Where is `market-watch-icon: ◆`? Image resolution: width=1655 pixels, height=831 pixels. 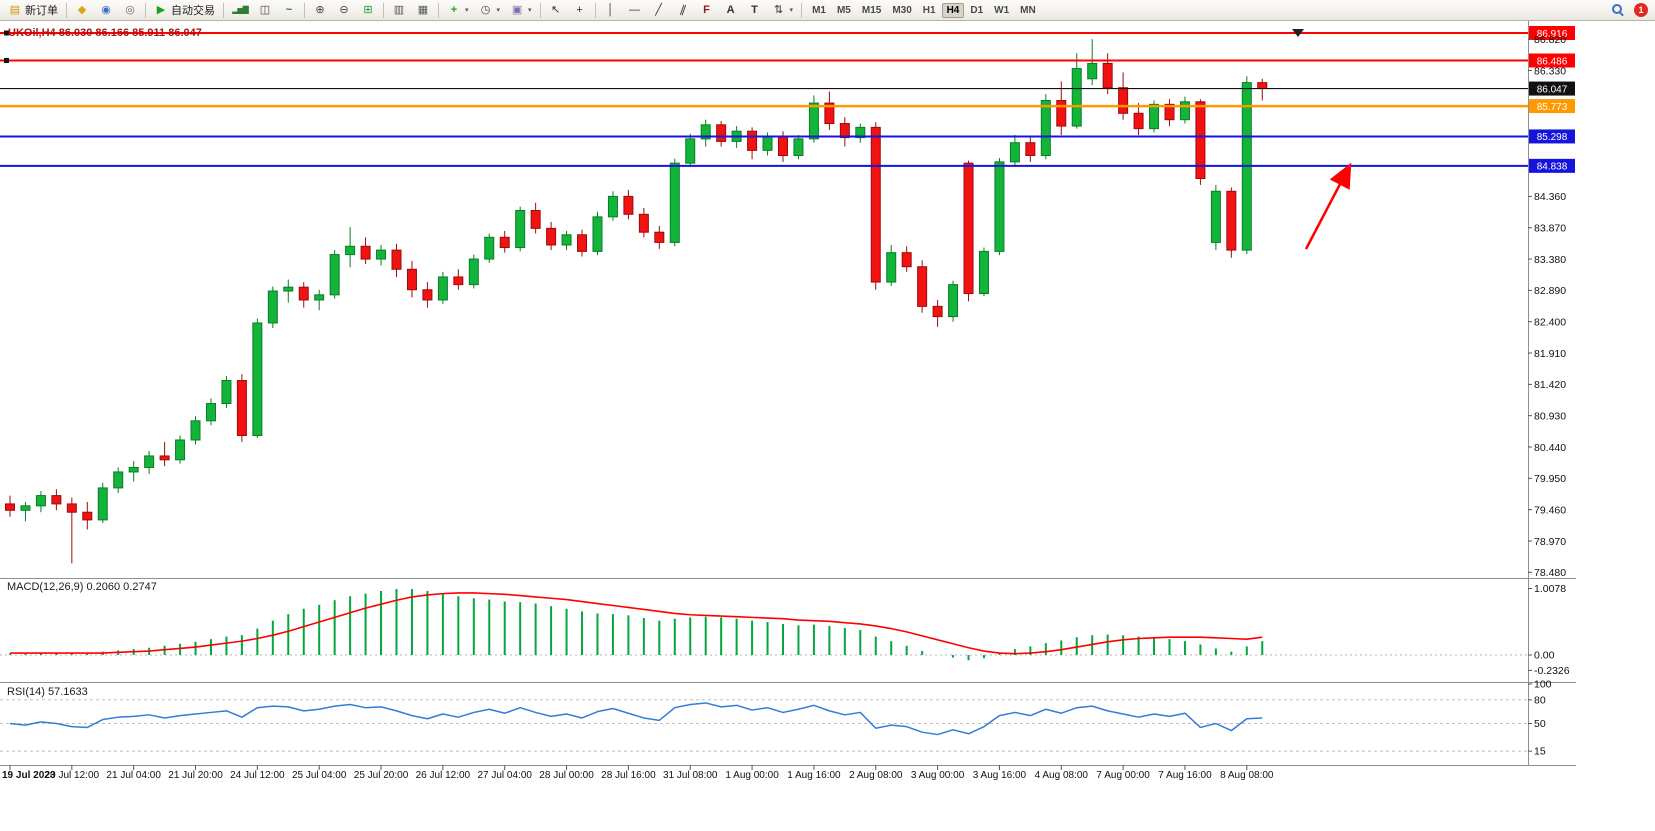 market-watch-icon: ◆ is located at coordinates (82, 9).